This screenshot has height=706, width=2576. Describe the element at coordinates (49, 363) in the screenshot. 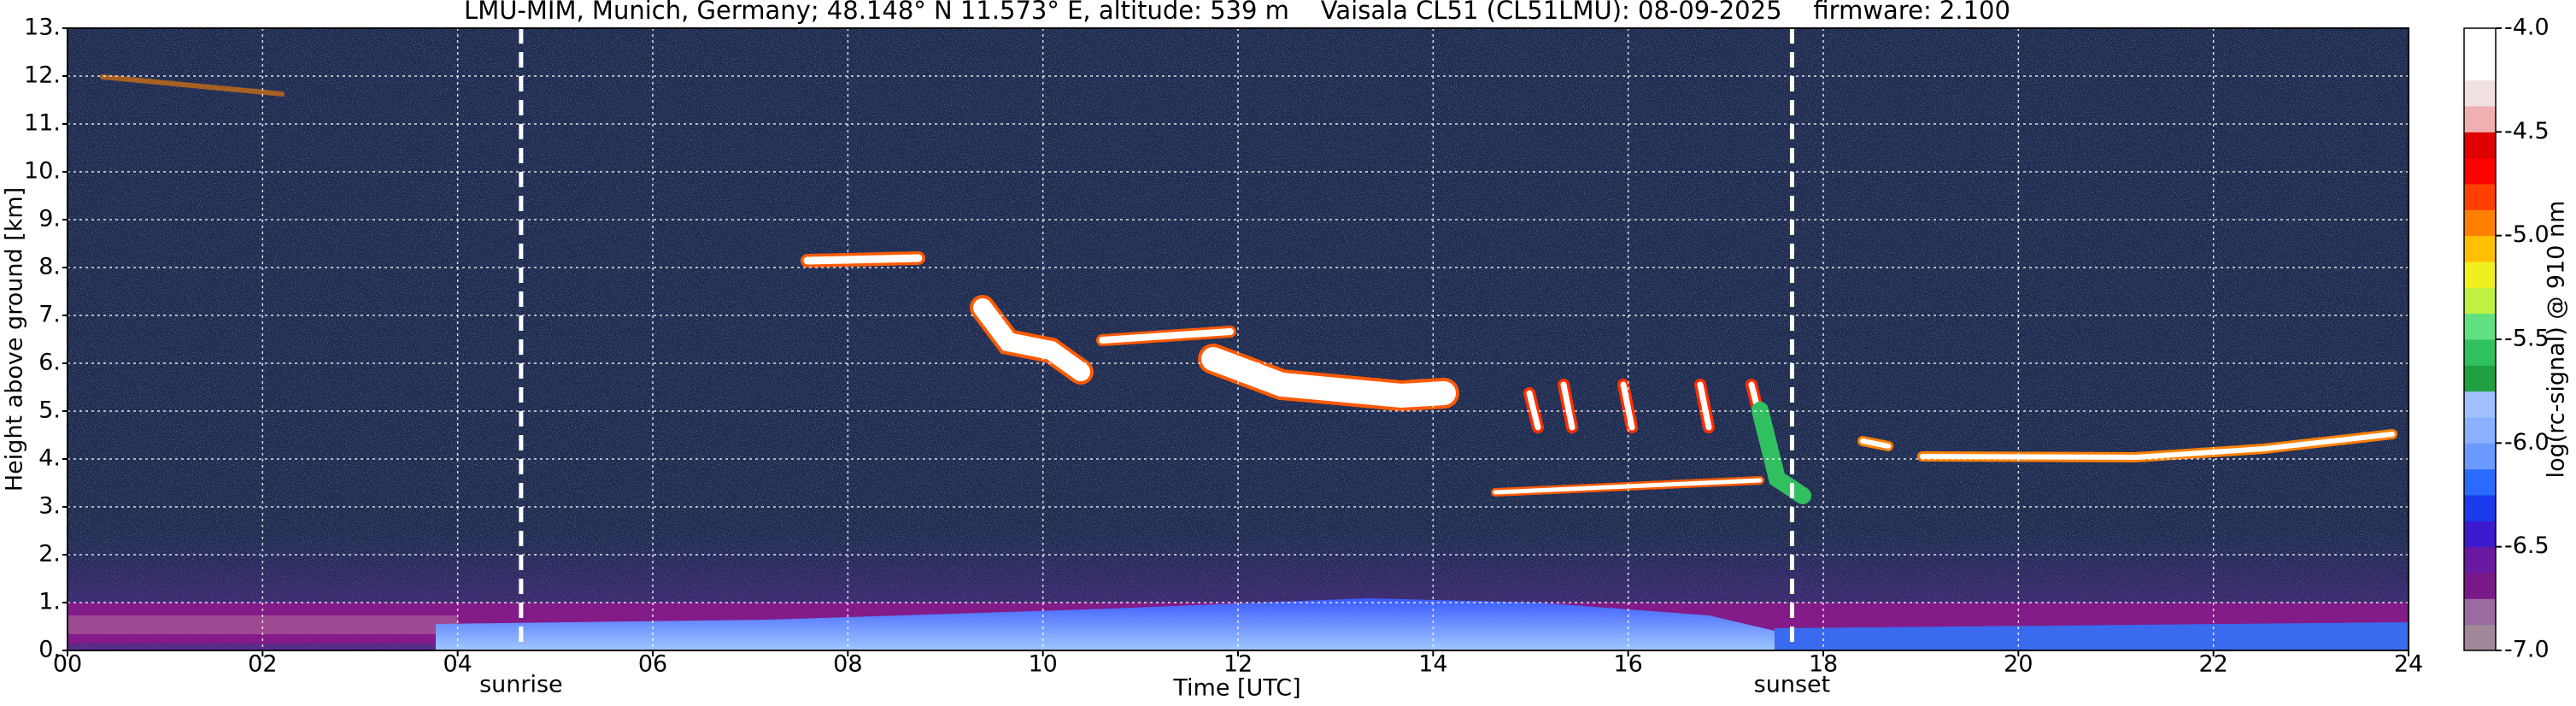

I see `y-tick-label: 6.` at that location.